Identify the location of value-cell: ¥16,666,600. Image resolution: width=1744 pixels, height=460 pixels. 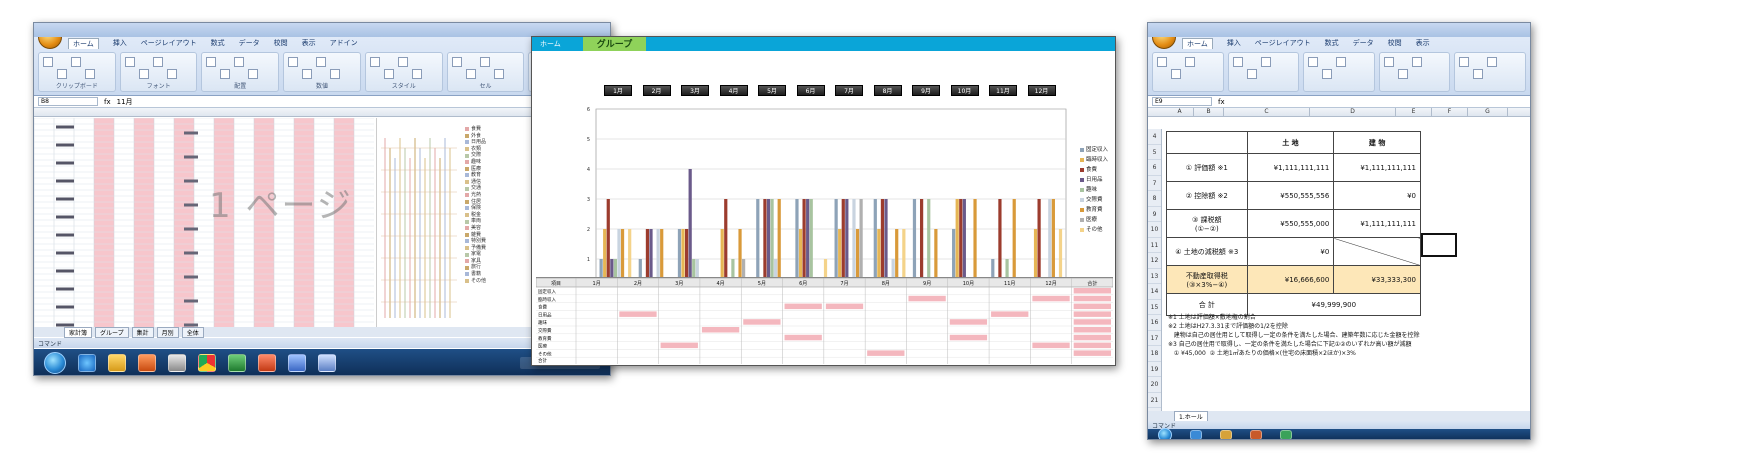
(1290, 279).